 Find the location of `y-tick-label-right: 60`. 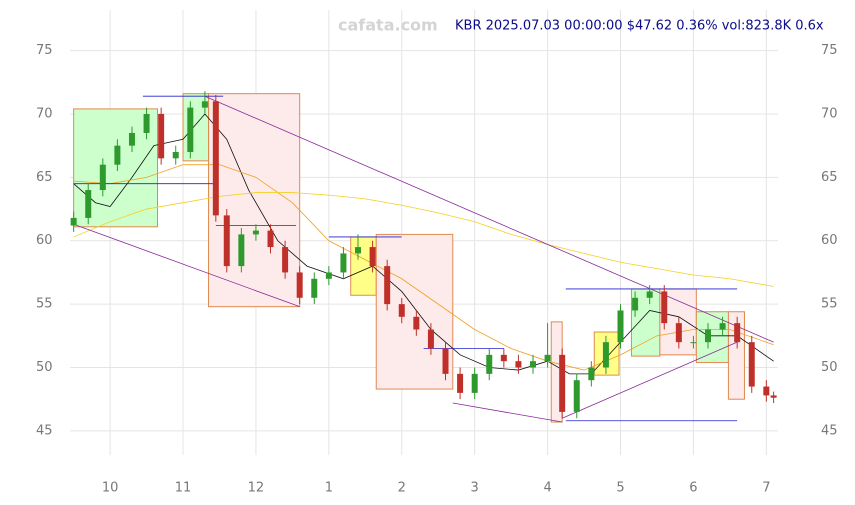

y-tick-label-right: 60 is located at coordinates (829, 240).